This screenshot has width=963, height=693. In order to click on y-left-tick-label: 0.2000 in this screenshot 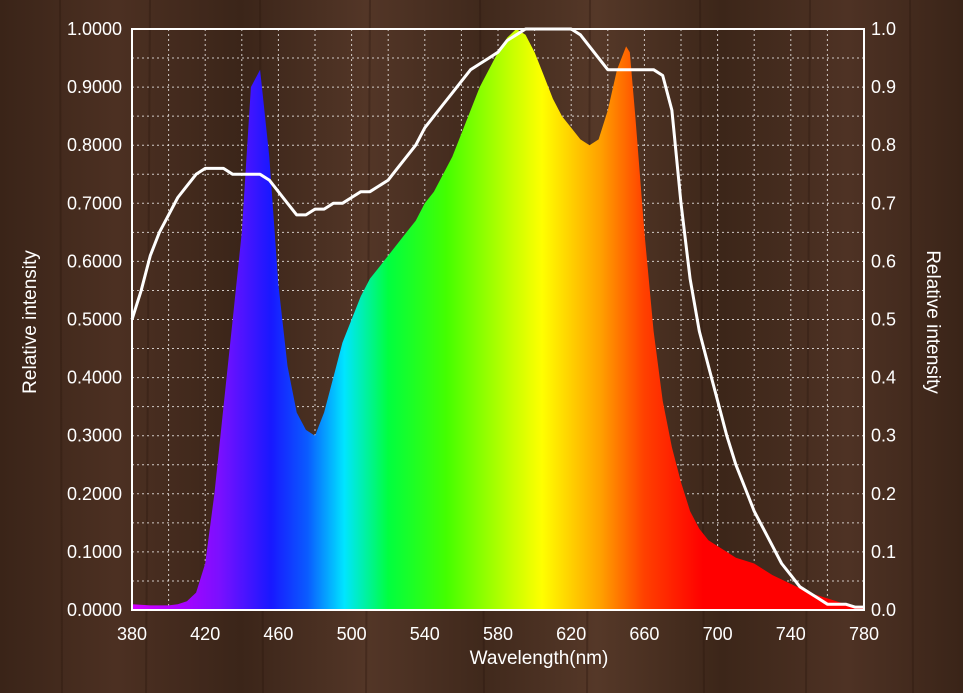, I will do `click(94, 494)`.